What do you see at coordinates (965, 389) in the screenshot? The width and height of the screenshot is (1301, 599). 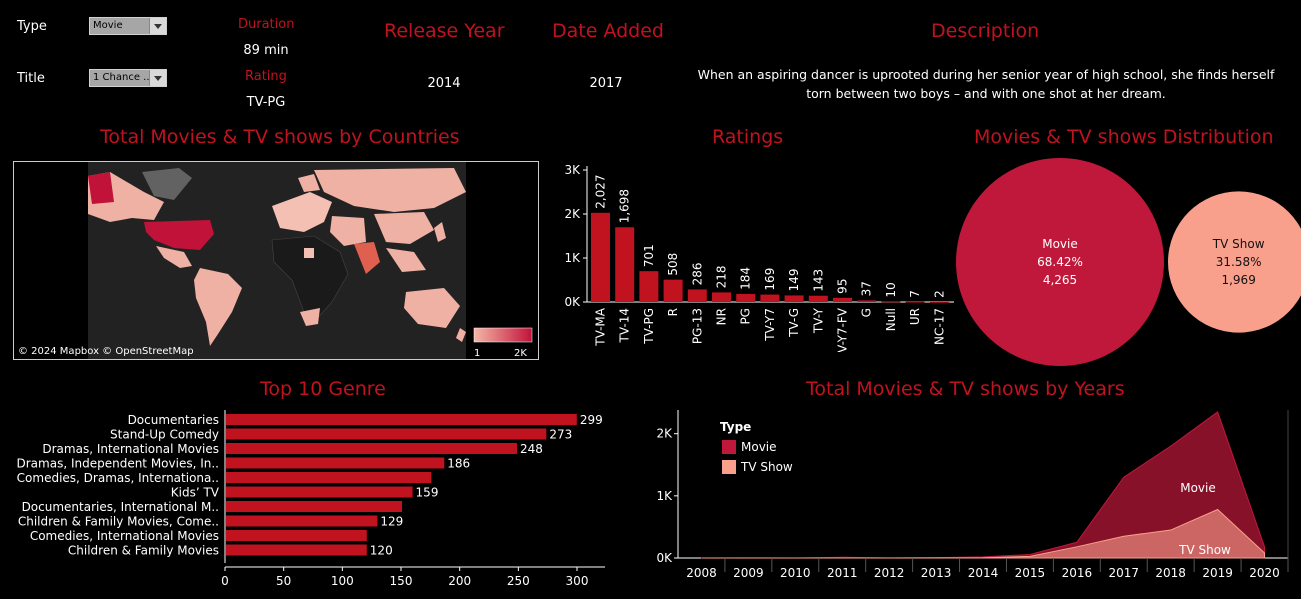 I see `years-title: Total Movies & TV shows by Years` at bounding box center [965, 389].